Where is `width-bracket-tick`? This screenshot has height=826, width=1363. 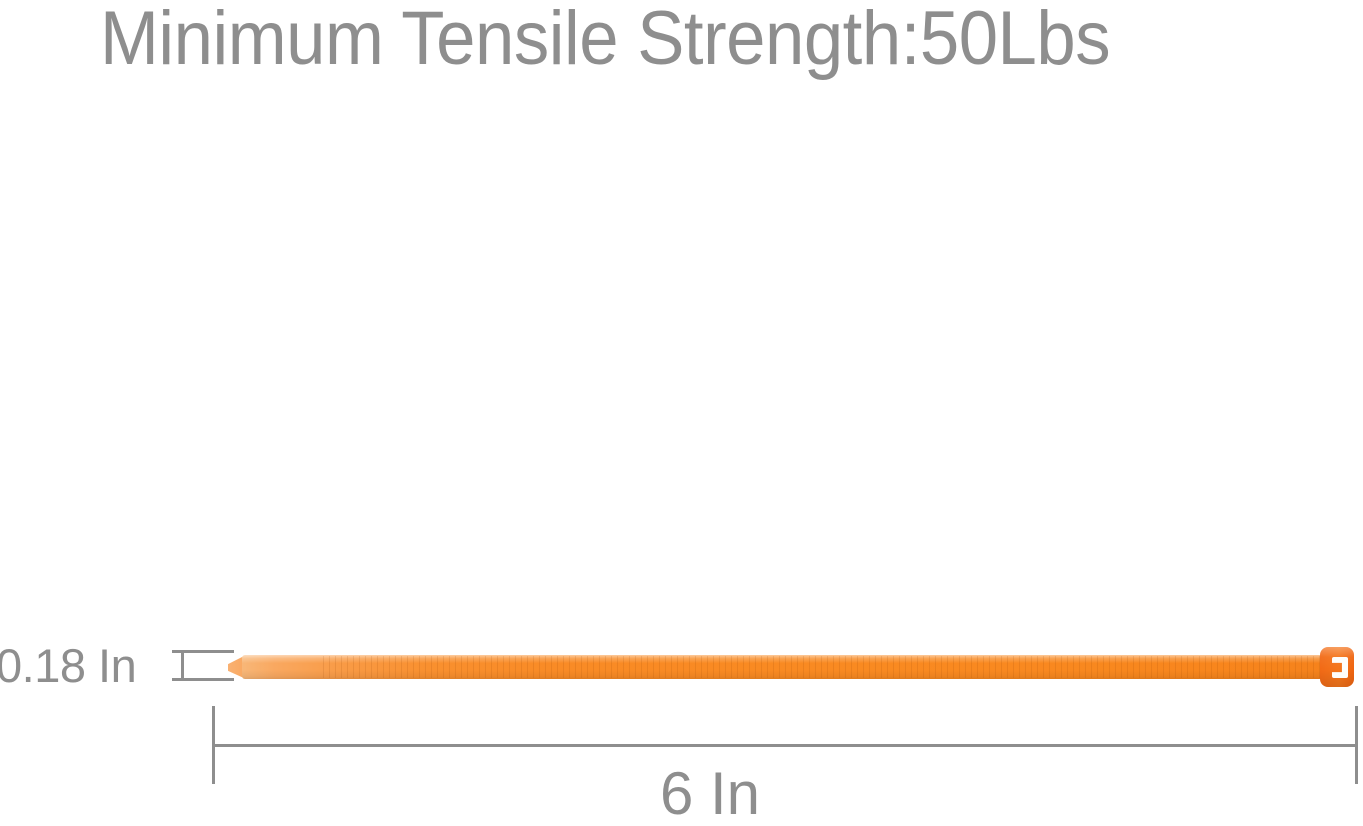 width-bracket-tick is located at coordinates (182, 665).